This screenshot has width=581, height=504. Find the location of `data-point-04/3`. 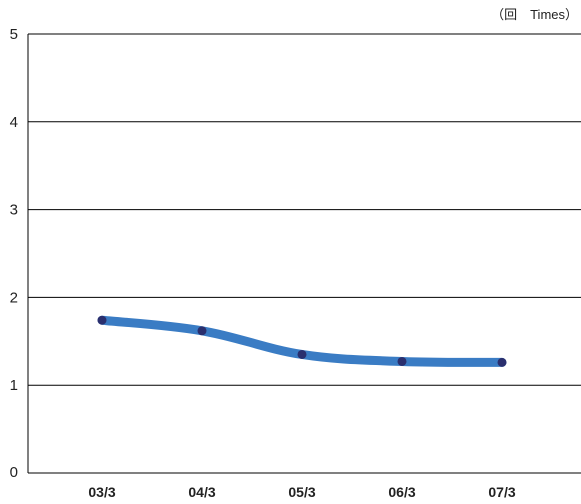

data-point-04/3 is located at coordinates (202, 331).